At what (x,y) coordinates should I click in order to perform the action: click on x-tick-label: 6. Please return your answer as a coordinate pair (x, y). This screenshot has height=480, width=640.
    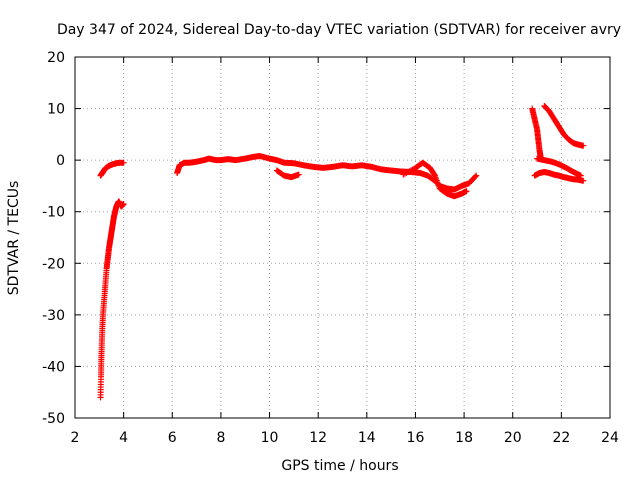
    Looking at the image, I should click on (172, 438).